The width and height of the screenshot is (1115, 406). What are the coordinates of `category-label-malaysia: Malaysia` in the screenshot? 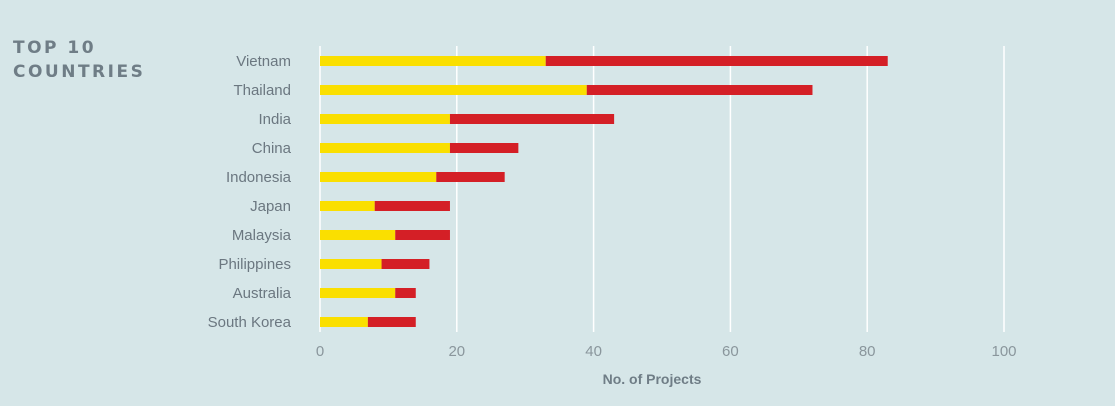 It's located at (262, 235).